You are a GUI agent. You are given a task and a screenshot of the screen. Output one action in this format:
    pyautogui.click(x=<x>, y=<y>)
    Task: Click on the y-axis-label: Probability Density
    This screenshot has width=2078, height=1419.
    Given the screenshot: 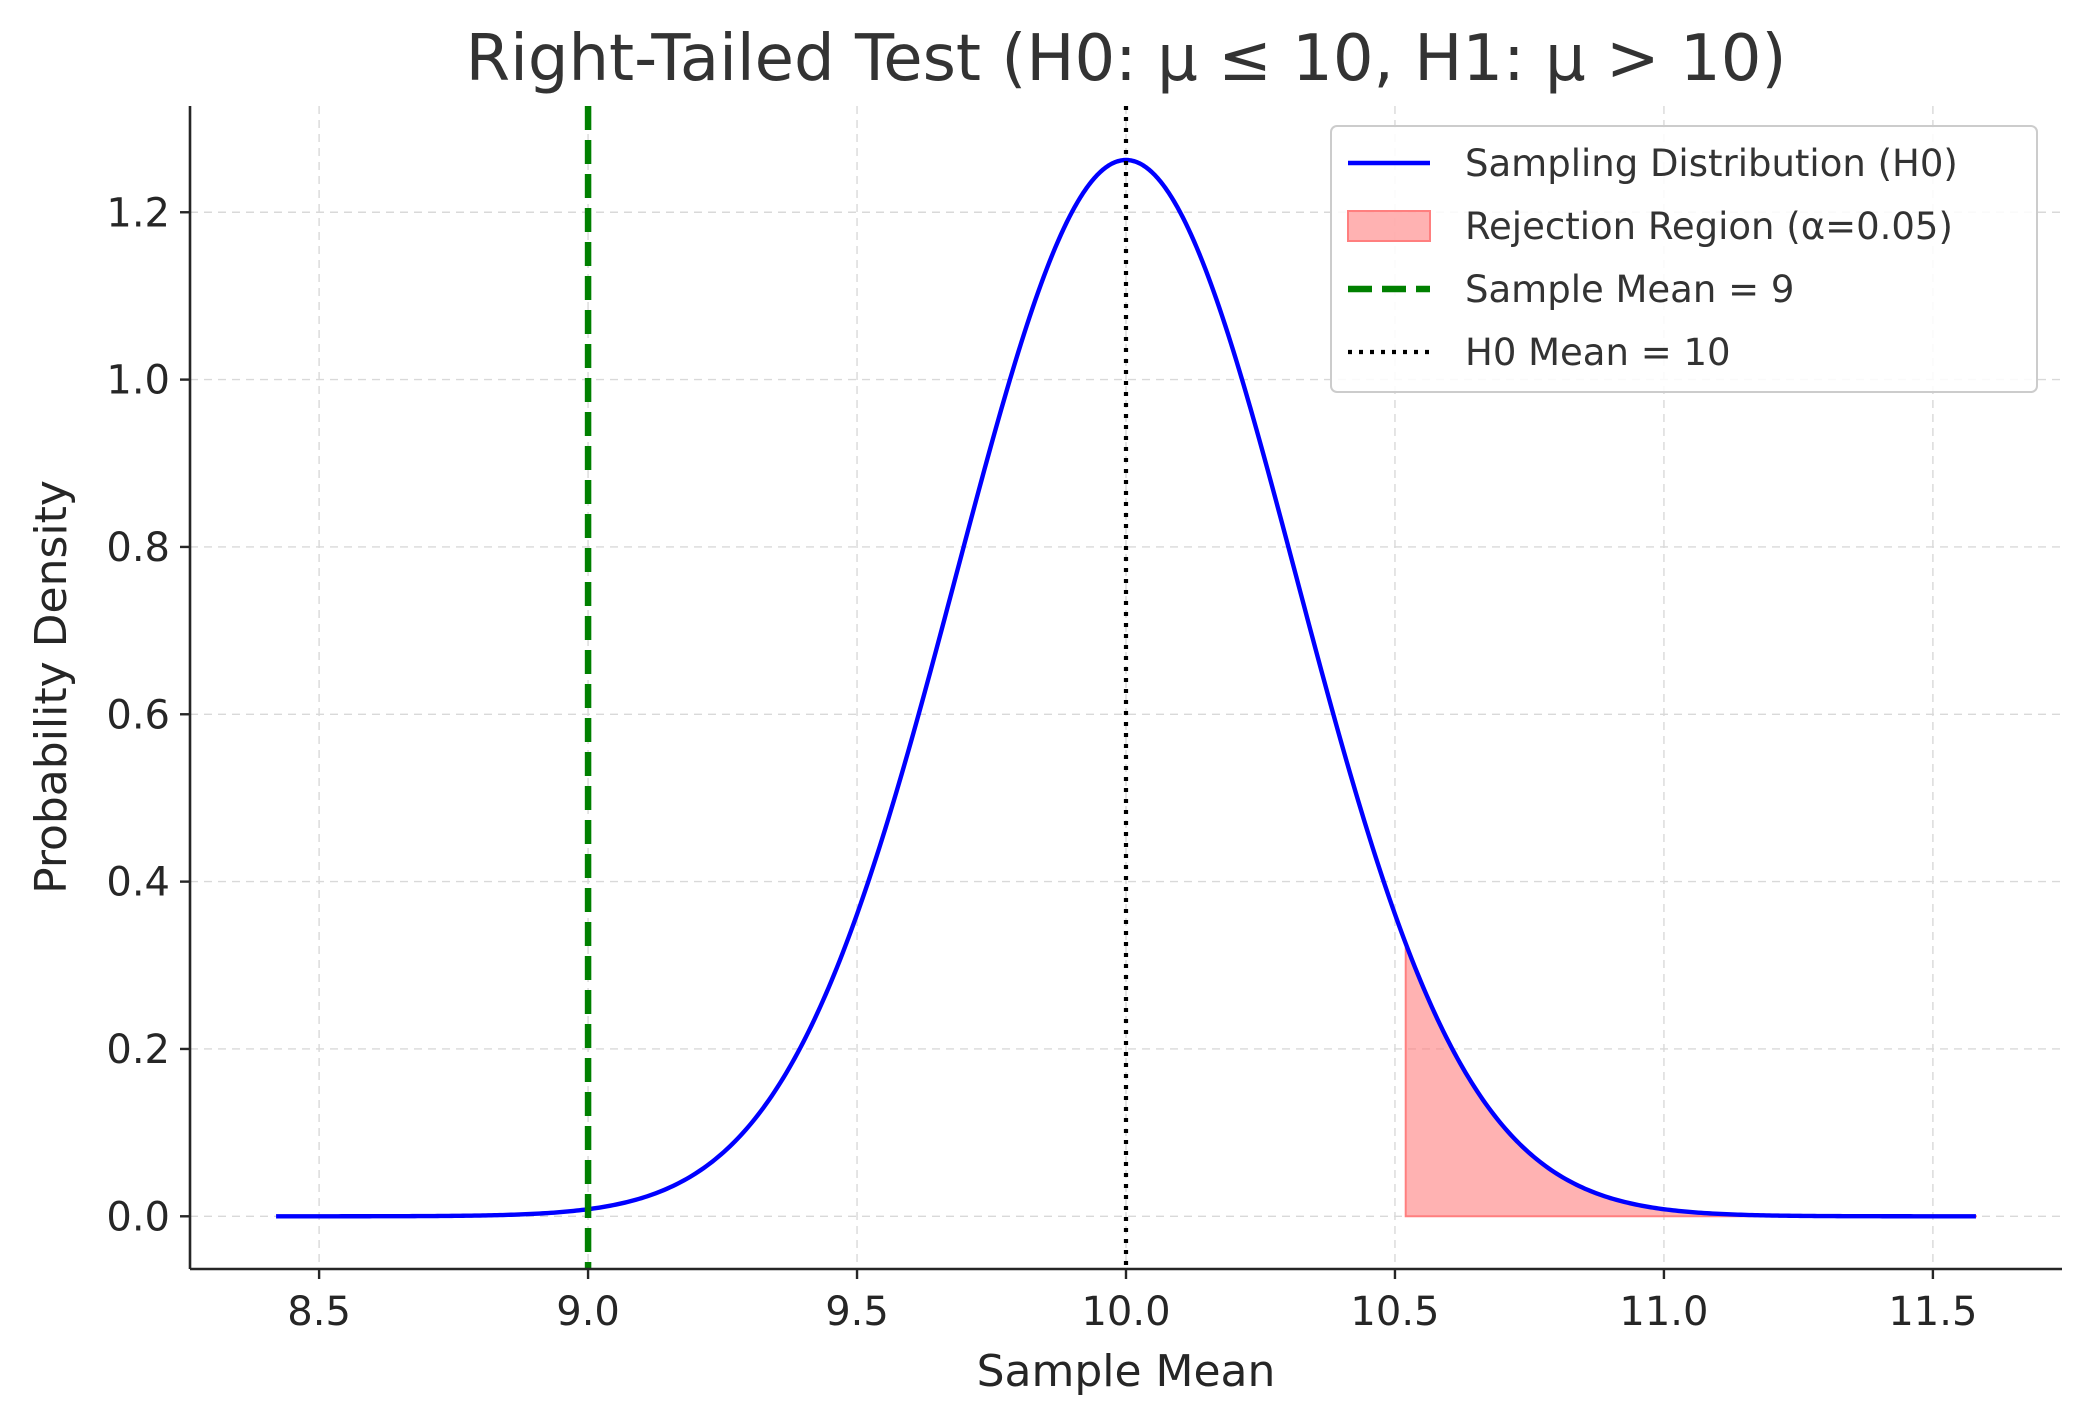 What is the action you would take?
    pyautogui.click(x=51, y=687)
    